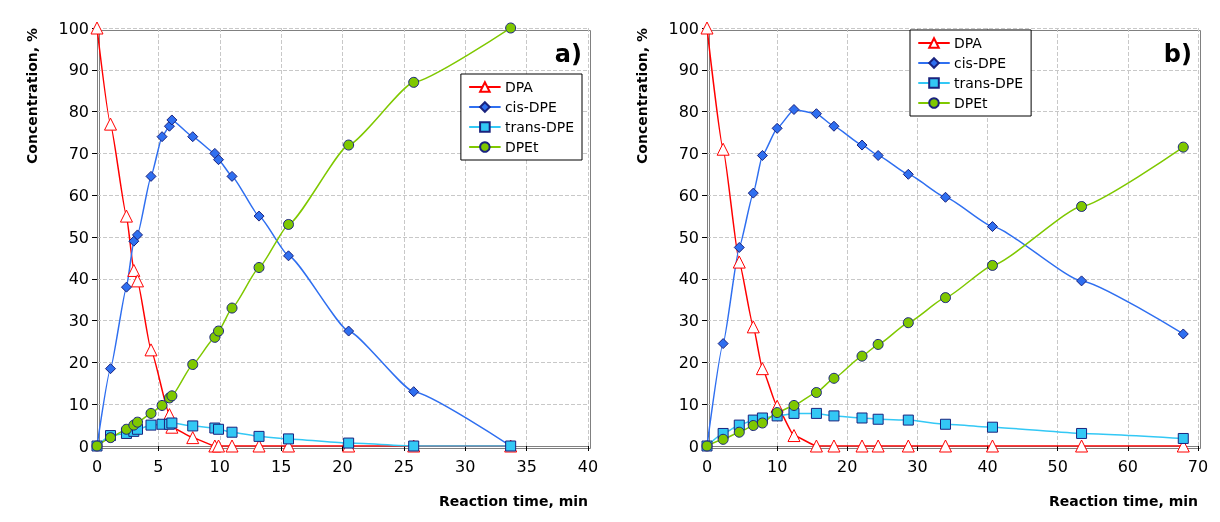 Image resolution: width=1220 pixels, height=522 pixels. What do you see at coordinates (1178, 54) in the screenshot?
I see `annotation: b)` at bounding box center [1178, 54].